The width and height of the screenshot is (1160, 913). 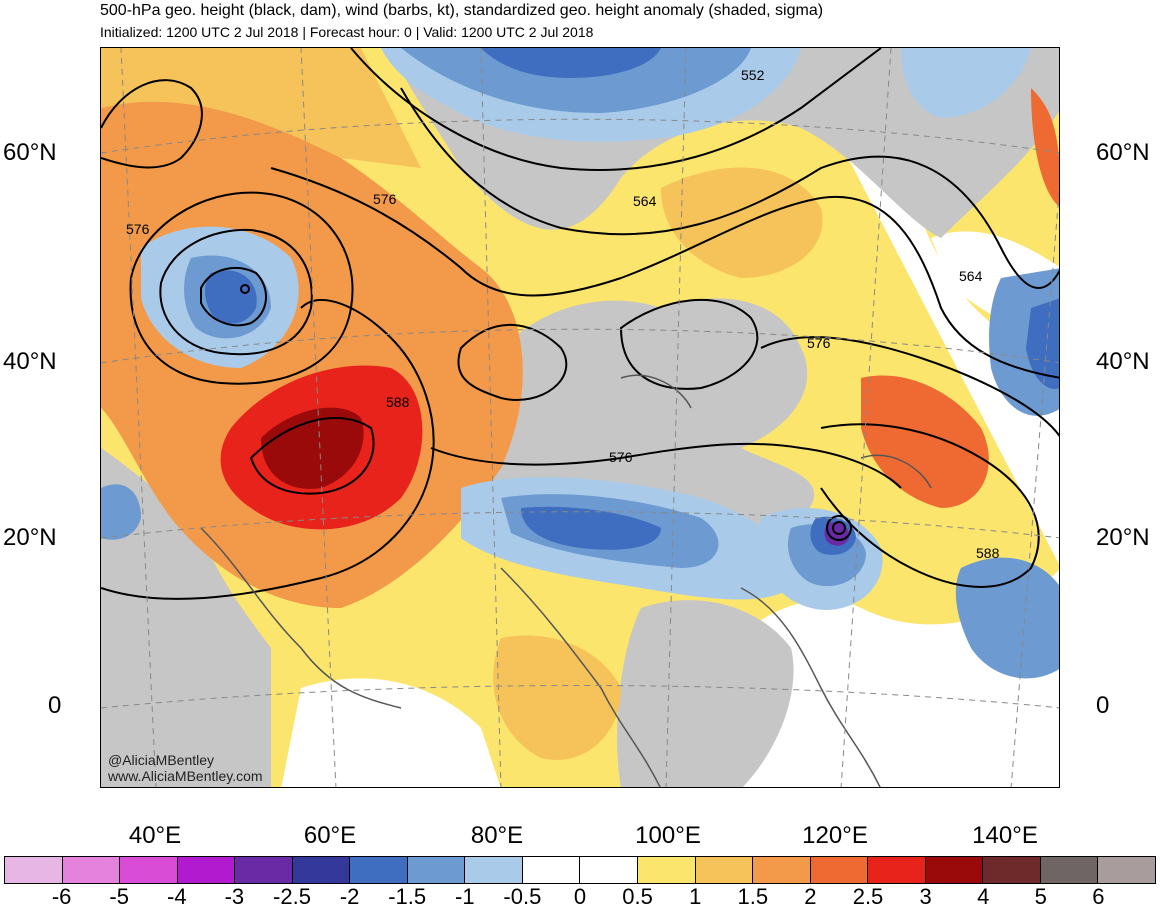 What do you see at coordinates (161, 760) in the screenshot?
I see `credit-handle: @AliciaMBentley` at bounding box center [161, 760].